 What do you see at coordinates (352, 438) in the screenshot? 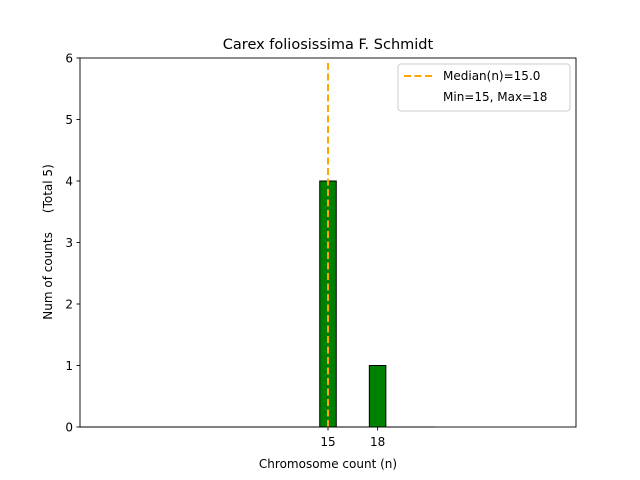
I see `x-axis-ticks: 15 18` at bounding box center [352, 438].